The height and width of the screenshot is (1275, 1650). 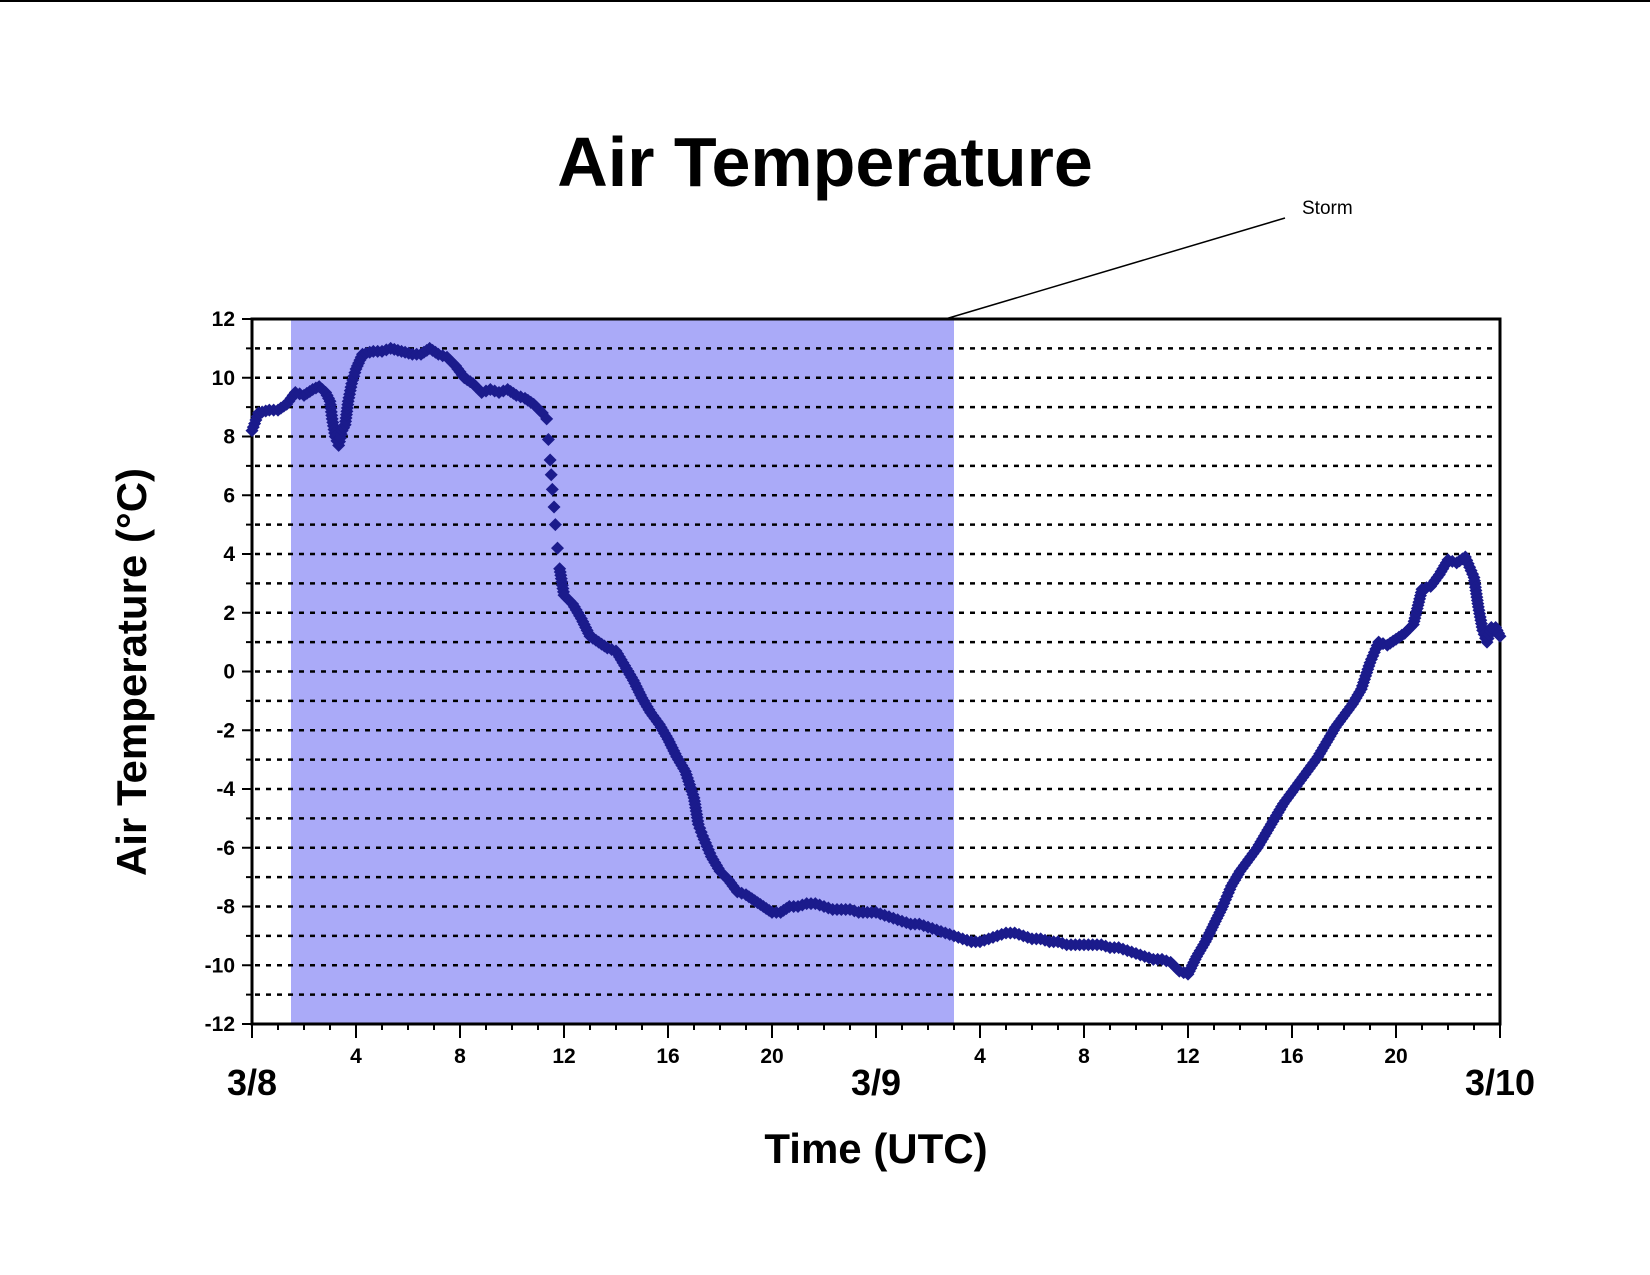 I want to click on chart-title: Air Temperature, so click(x=825, y=162).